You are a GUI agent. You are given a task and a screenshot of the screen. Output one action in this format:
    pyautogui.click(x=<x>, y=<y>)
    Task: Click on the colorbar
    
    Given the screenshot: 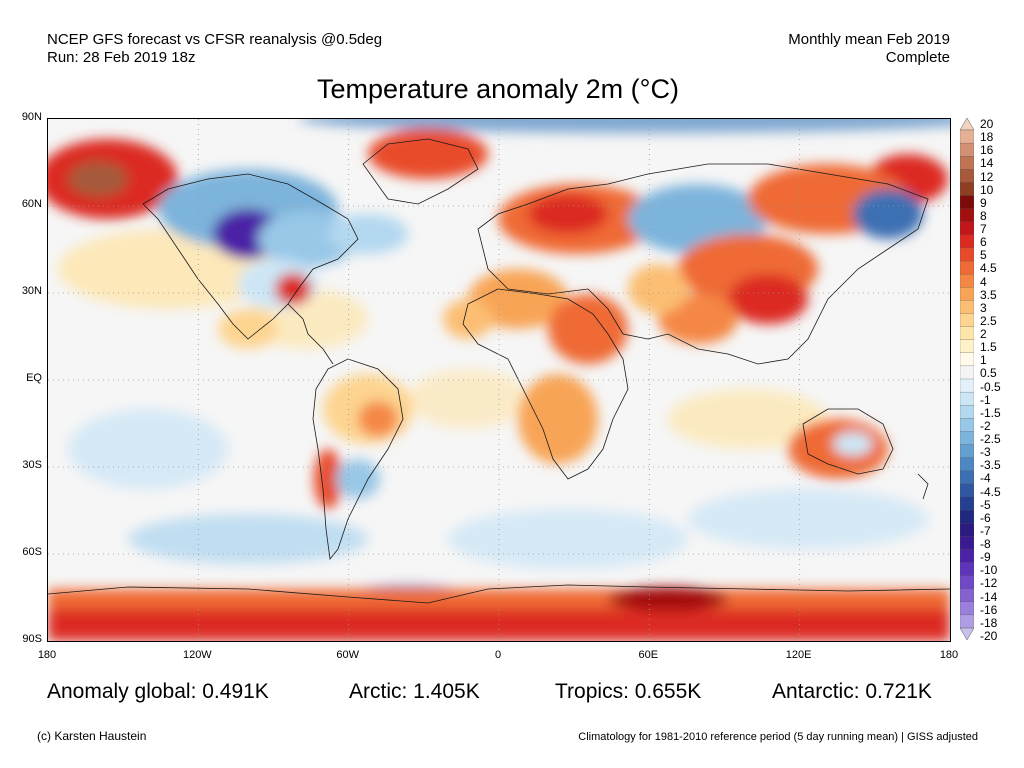 What is the action you would take?
    pyautogui.click(x=967, y=379)
    